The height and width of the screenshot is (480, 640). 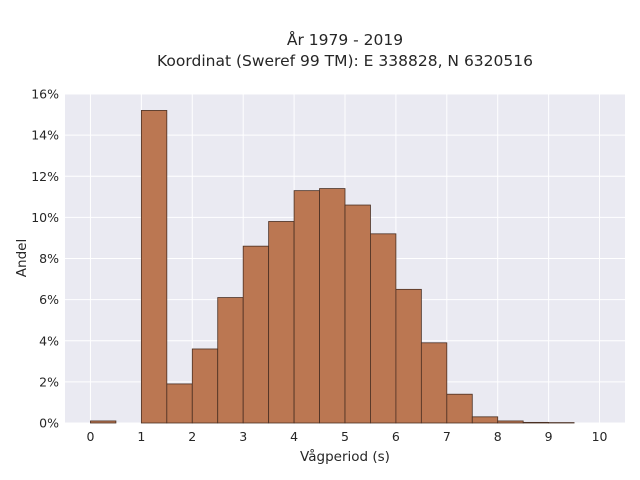 What do you see at coordinates (345, 39) in the screenshot?
I see `chart-title: År 1979 - 2019` at bounding box center [345, 39].